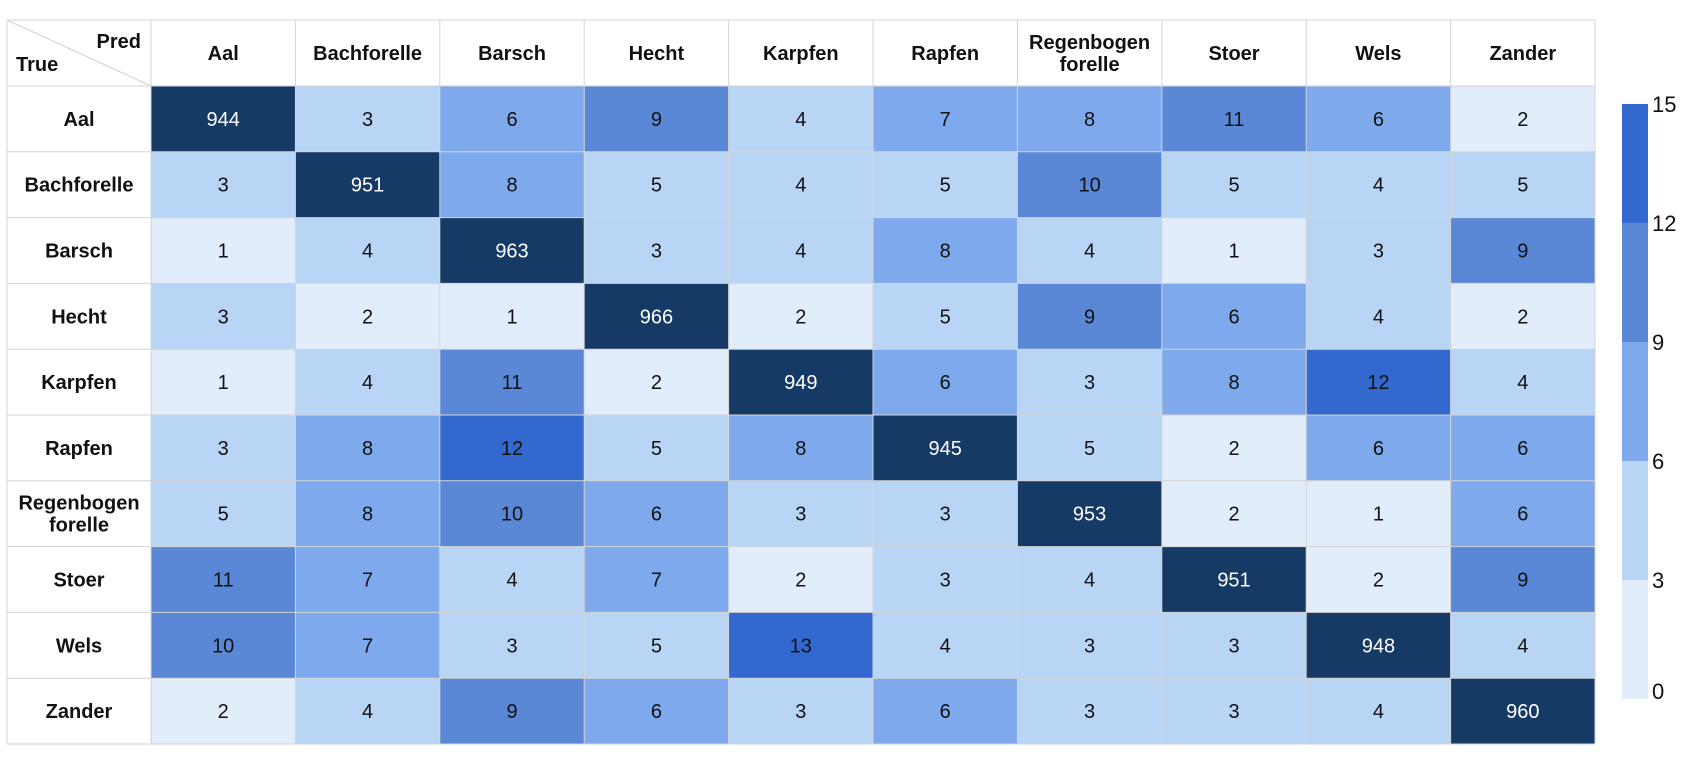  Describe the element at coordinates (800, 383) in the screenshot. I see `cell-value: 949` at that location.